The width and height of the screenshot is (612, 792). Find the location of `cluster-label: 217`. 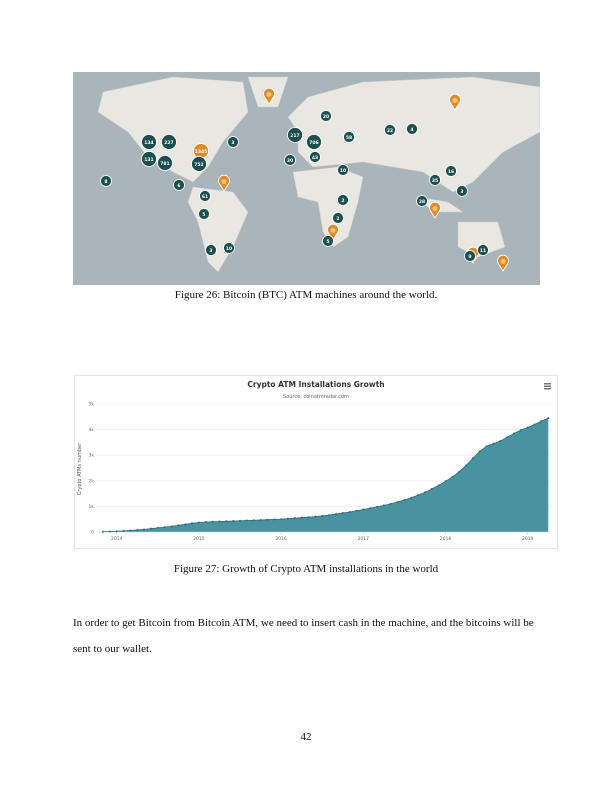

cluster-label: 217 is located at coordinates (294, 136).